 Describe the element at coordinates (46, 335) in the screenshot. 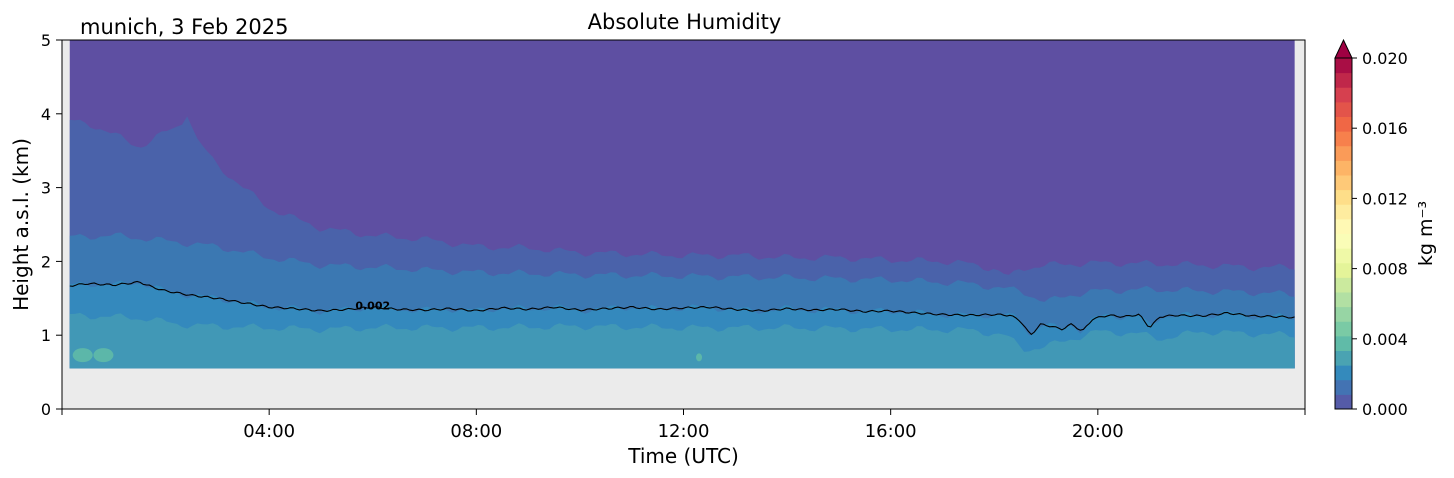

I see `y-tick-label: 1` at that location.